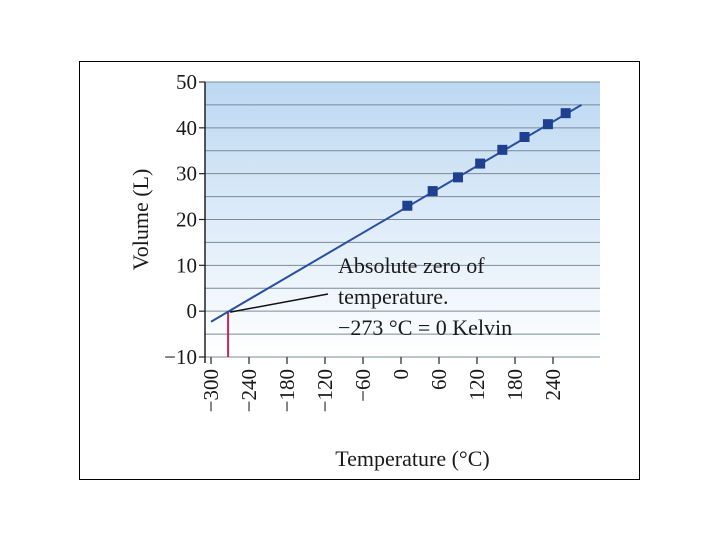 The image size is (720, 540). Describe the element at coordinates (411, 265) in the screenshot. I see `annotation-line: Absolute zero of` at that location.